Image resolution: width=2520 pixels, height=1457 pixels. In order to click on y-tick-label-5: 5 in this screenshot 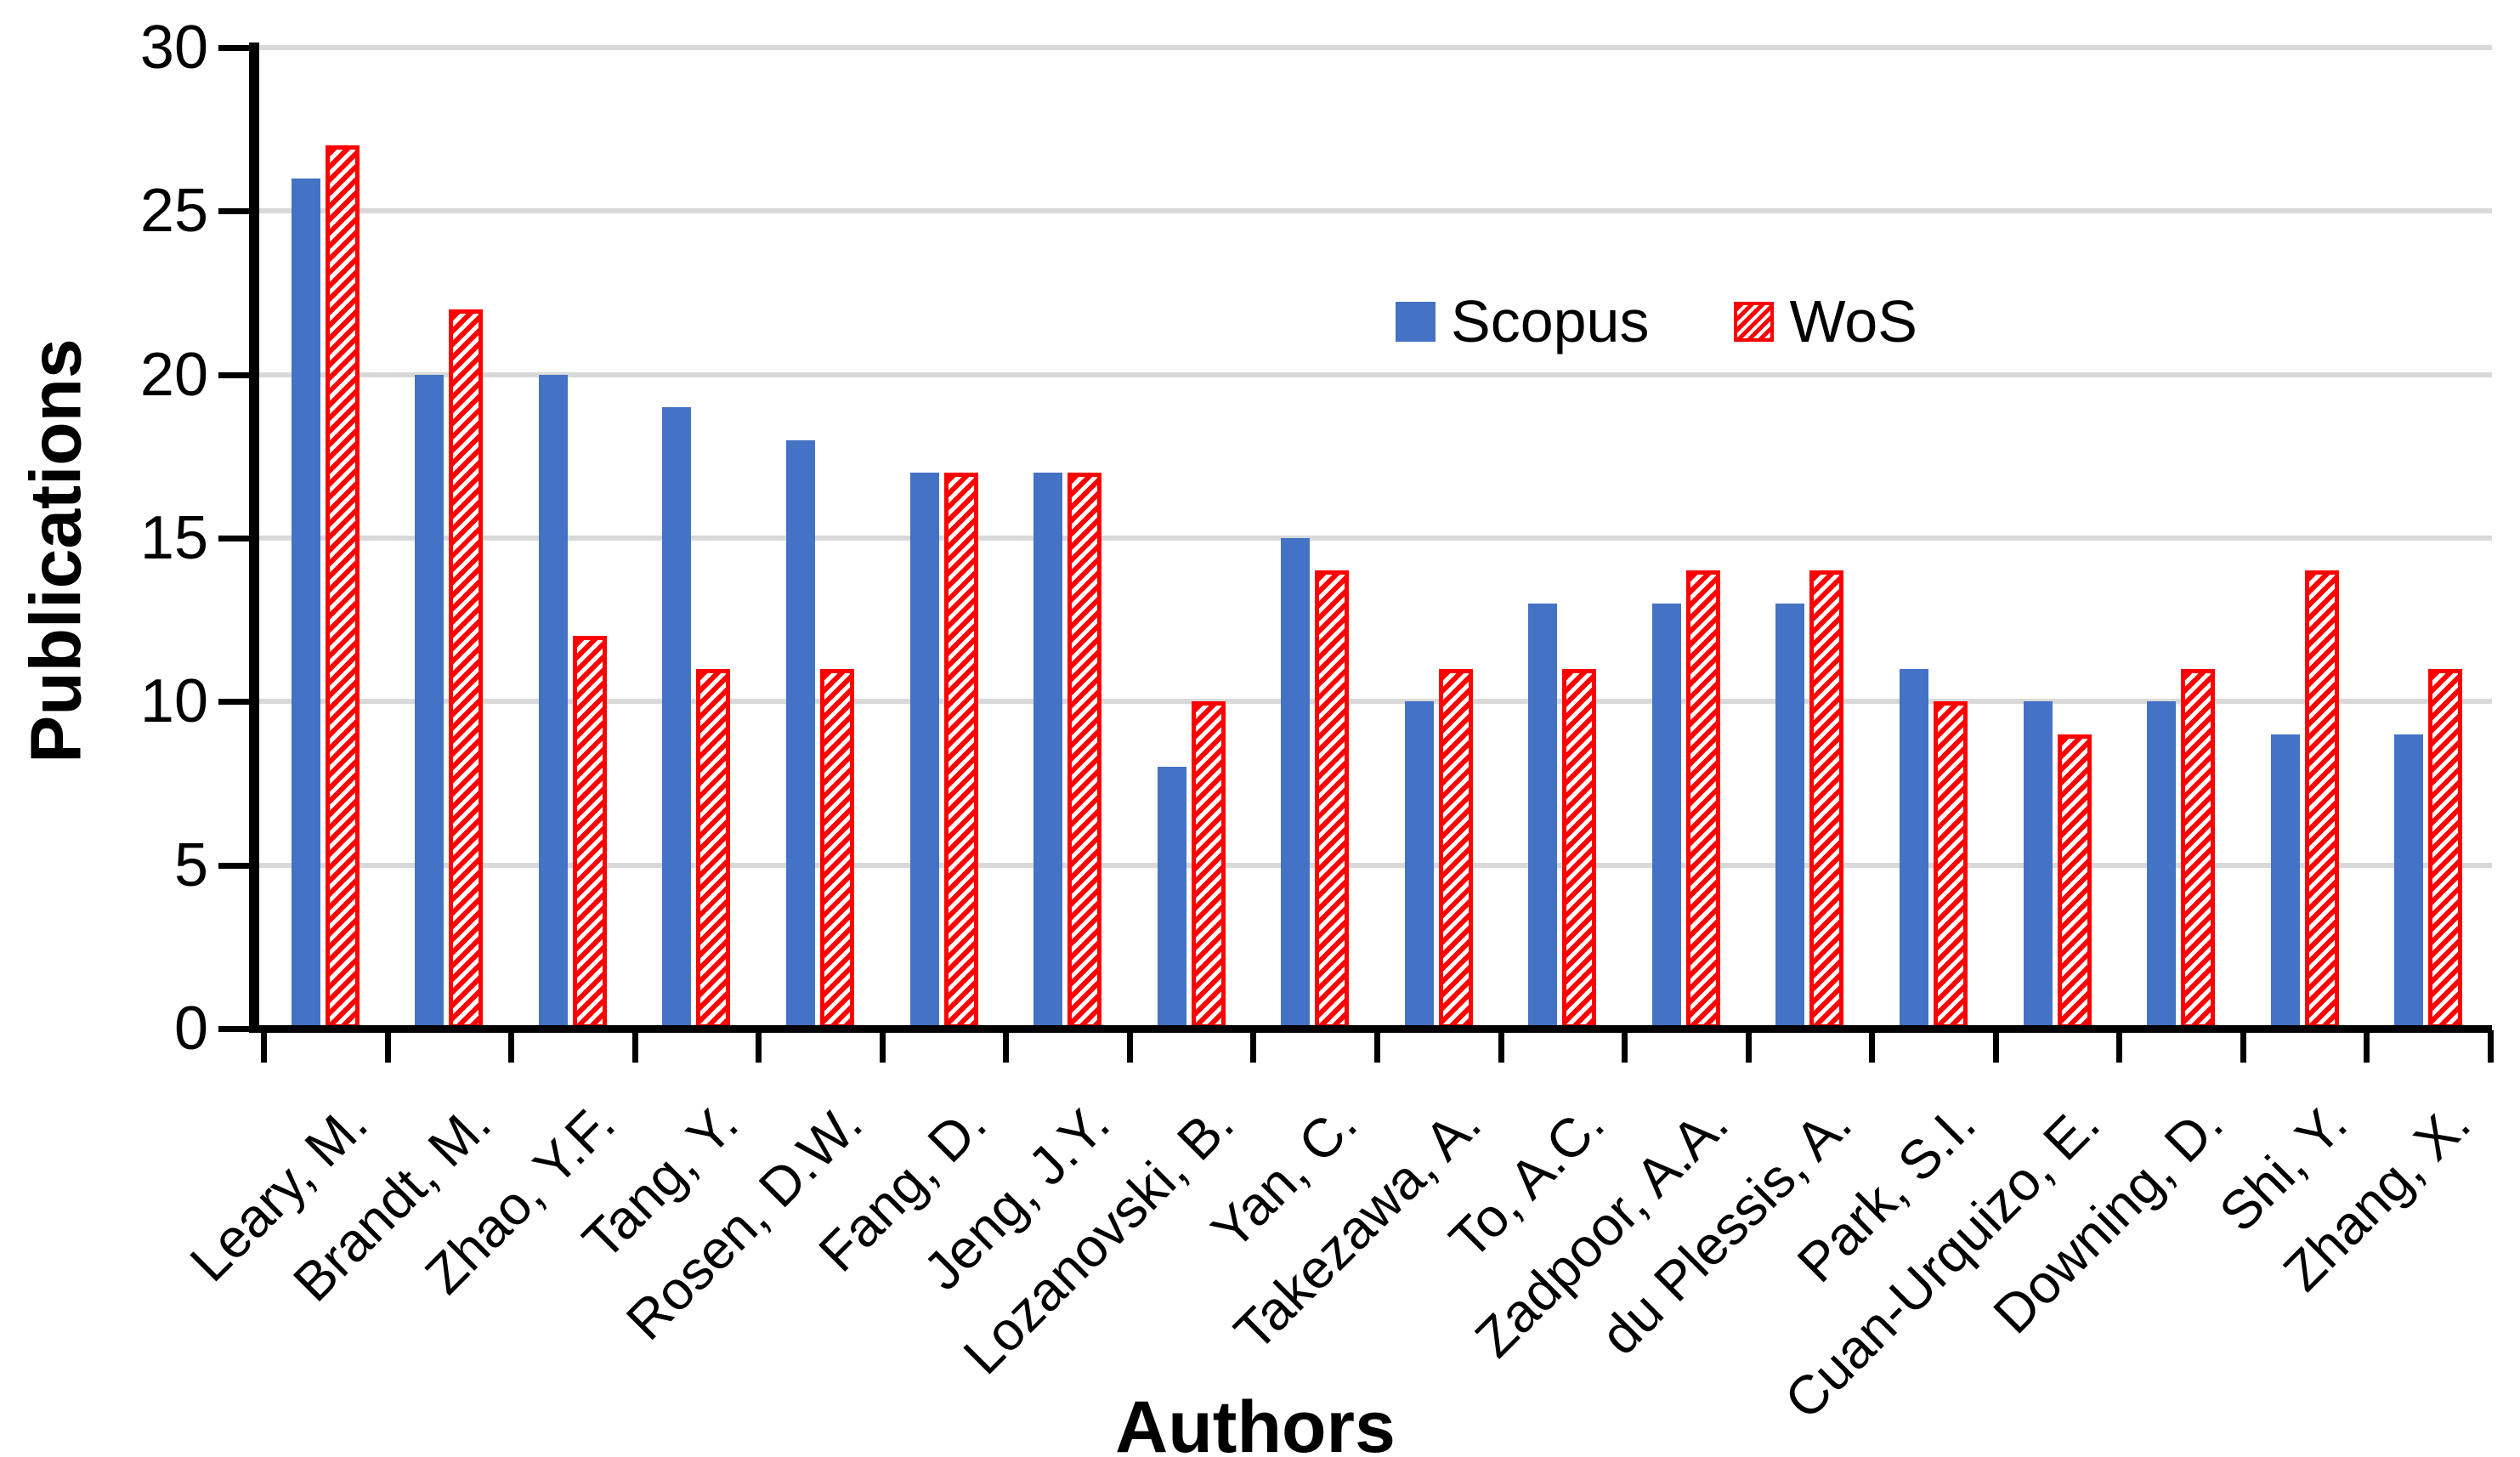, I will do `click(190, 865)`.